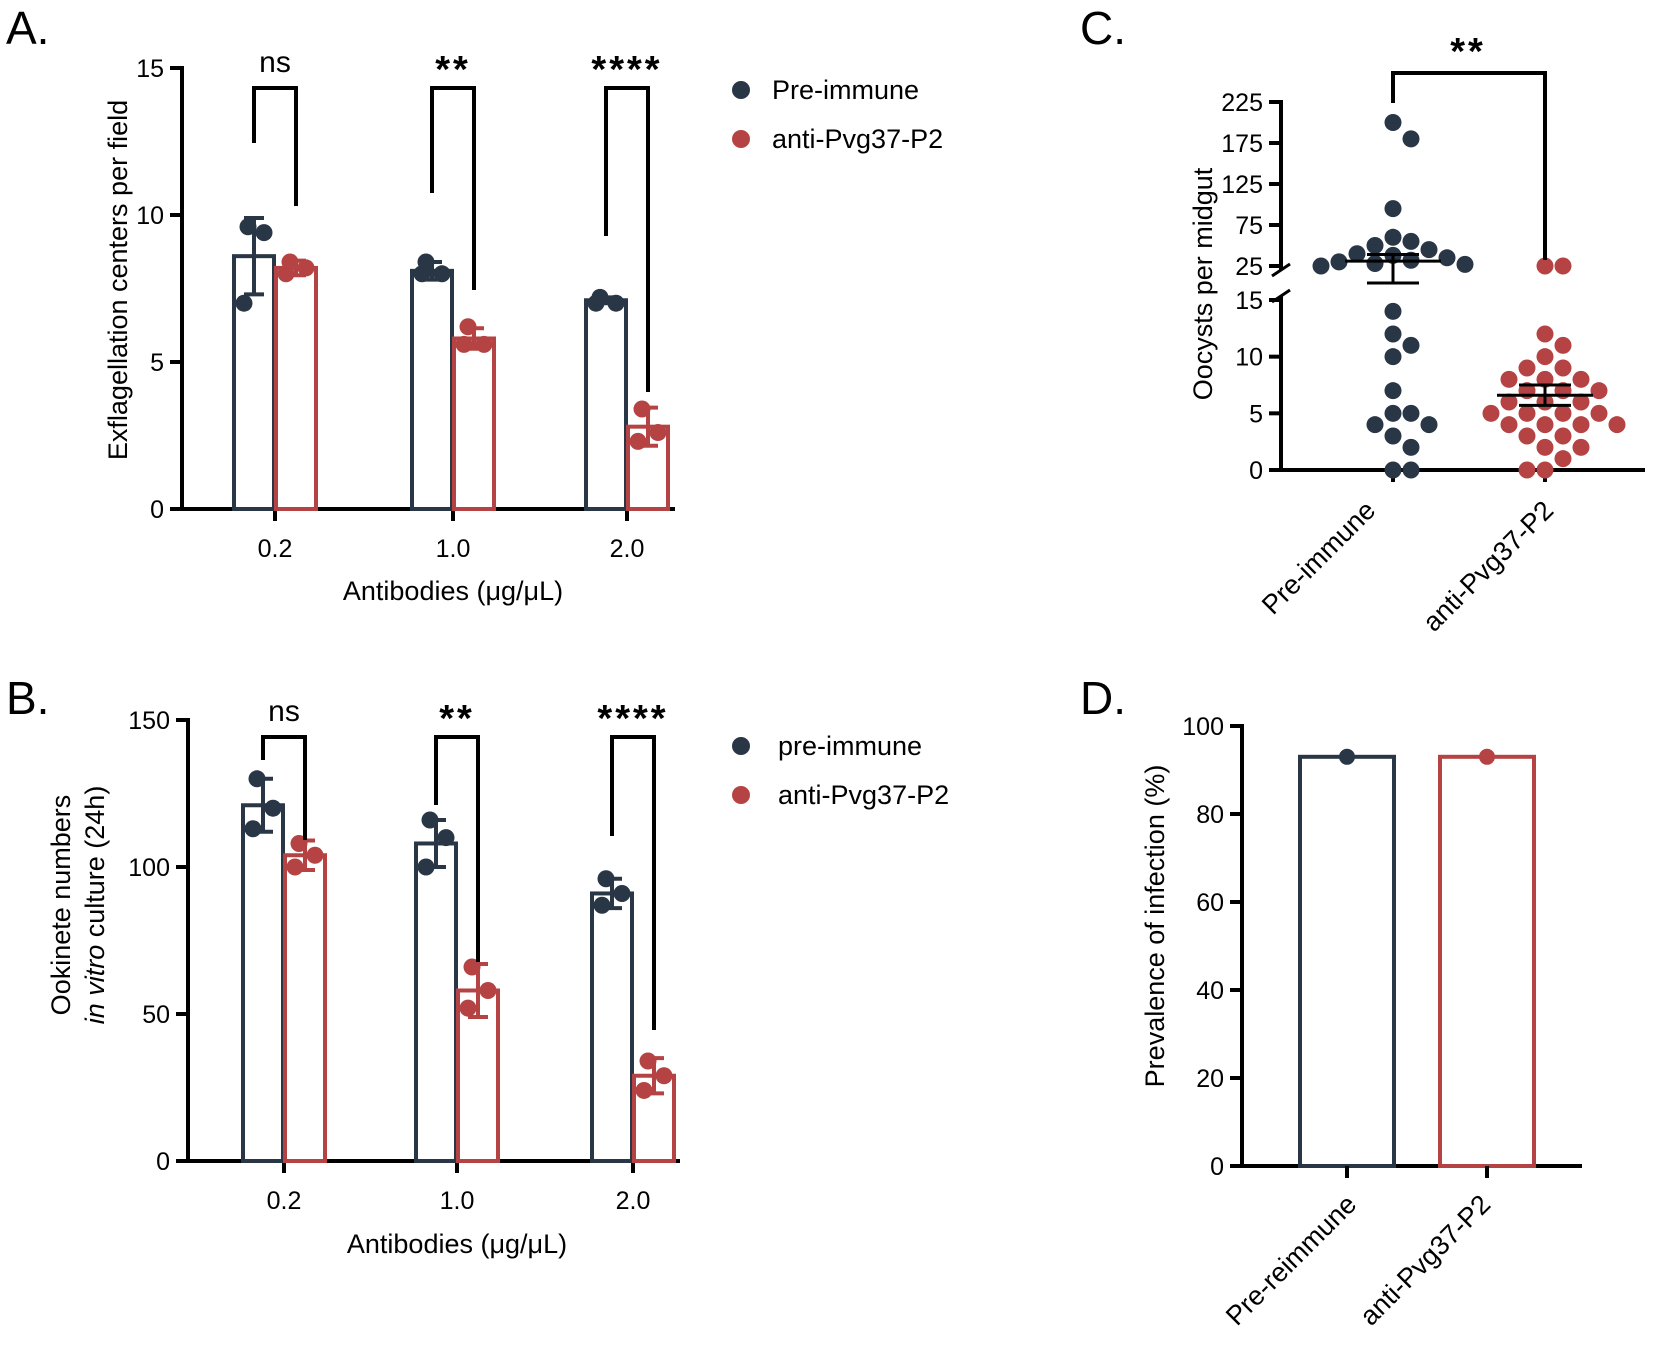 Image resolution: width=1654 pixels, height=1353 pixels. I want to click on panel-b-ylabel-line2: in vitro culture (24h), so click(95, 905).